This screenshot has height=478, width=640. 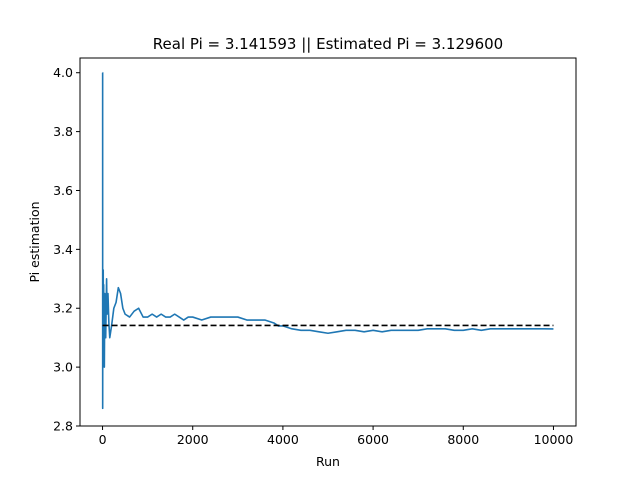 I want to click on x-tick-label: 2000, so click(x=193, y=439).